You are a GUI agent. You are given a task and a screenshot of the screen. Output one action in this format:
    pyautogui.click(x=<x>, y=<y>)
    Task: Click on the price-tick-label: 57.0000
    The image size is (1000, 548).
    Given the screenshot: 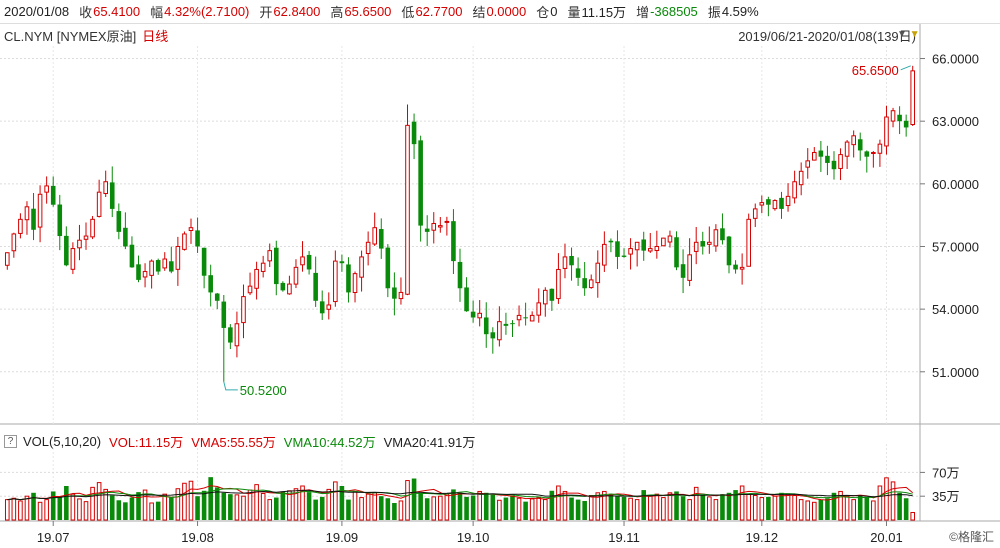 What is the action you would take?
    pyautogui.click(x=955, y=246)
    